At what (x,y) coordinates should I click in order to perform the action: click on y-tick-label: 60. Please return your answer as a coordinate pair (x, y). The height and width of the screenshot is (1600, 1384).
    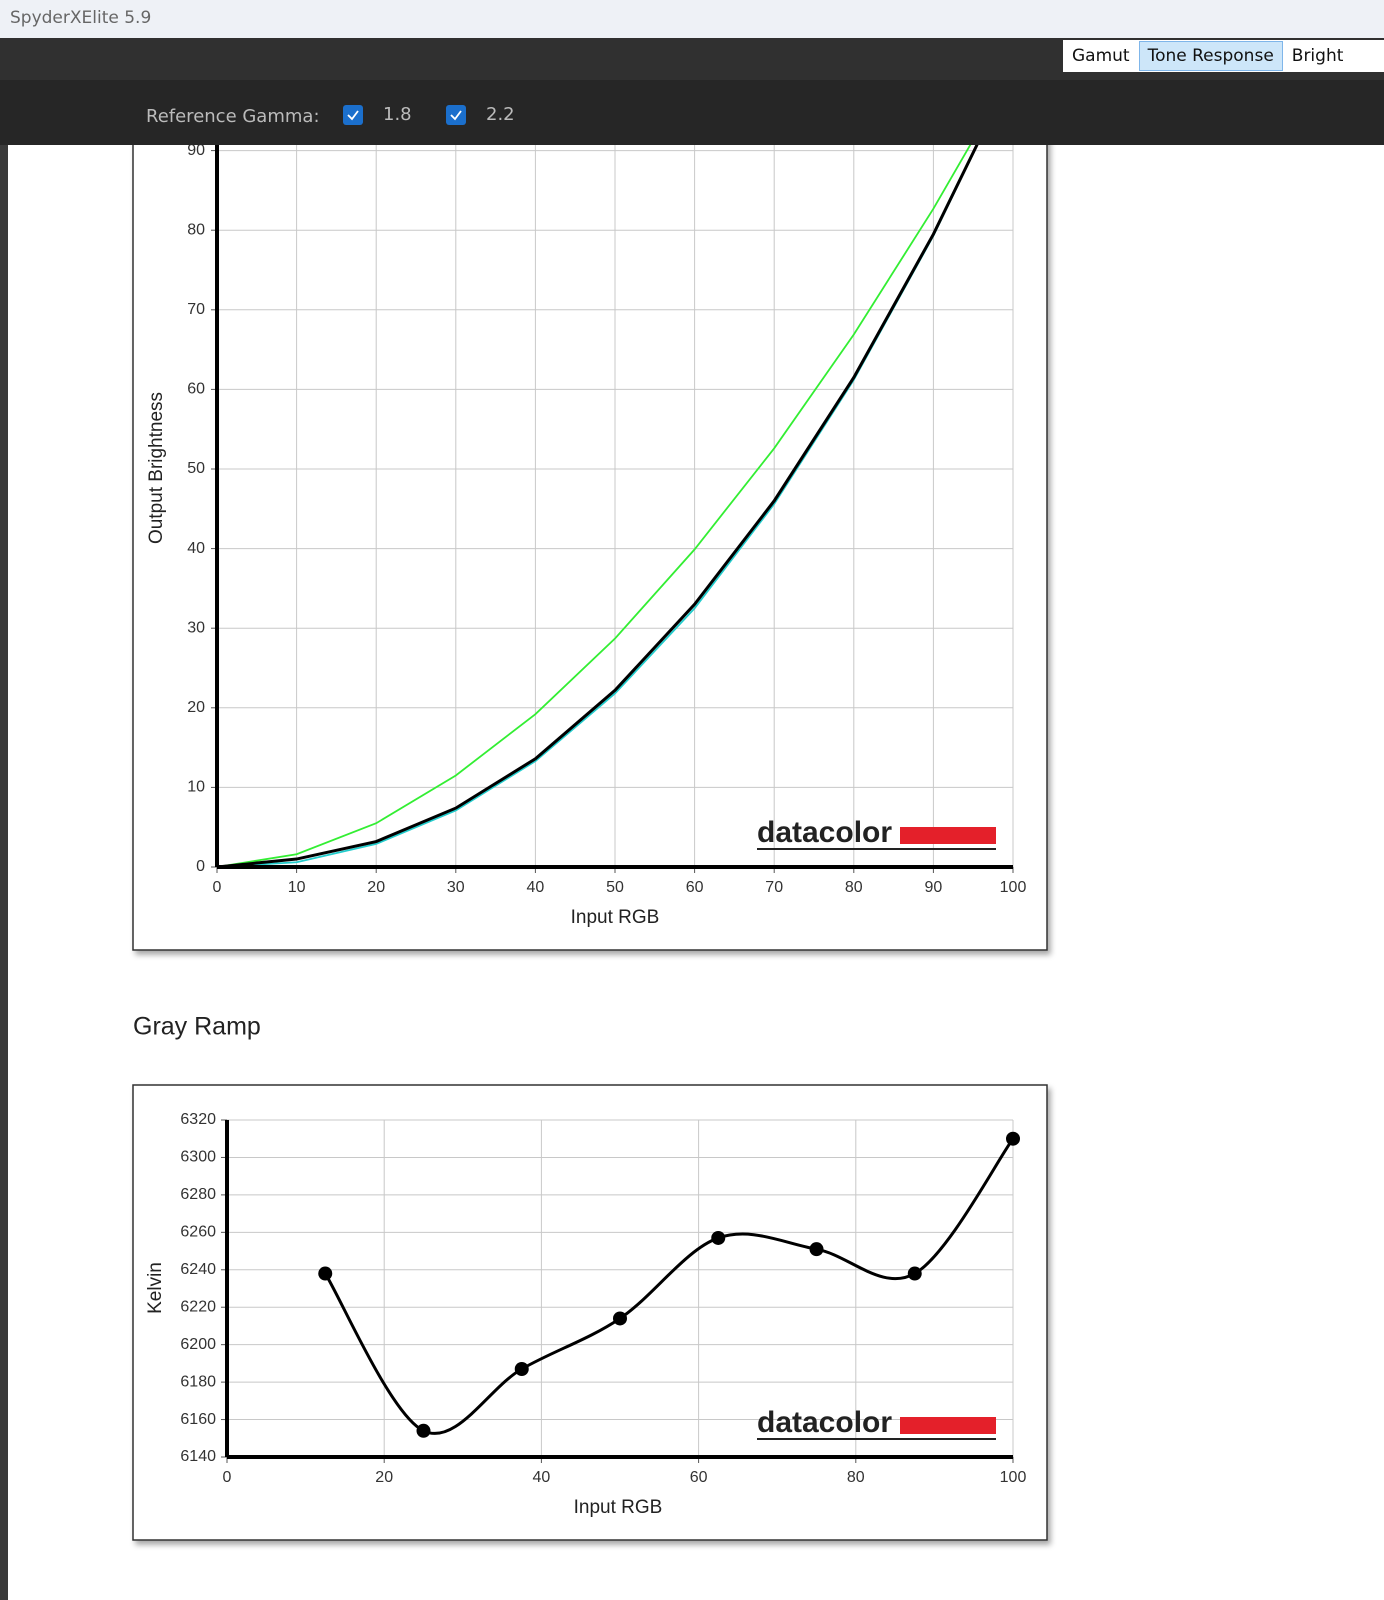
    Looking at the image, I should click on (196, 389).